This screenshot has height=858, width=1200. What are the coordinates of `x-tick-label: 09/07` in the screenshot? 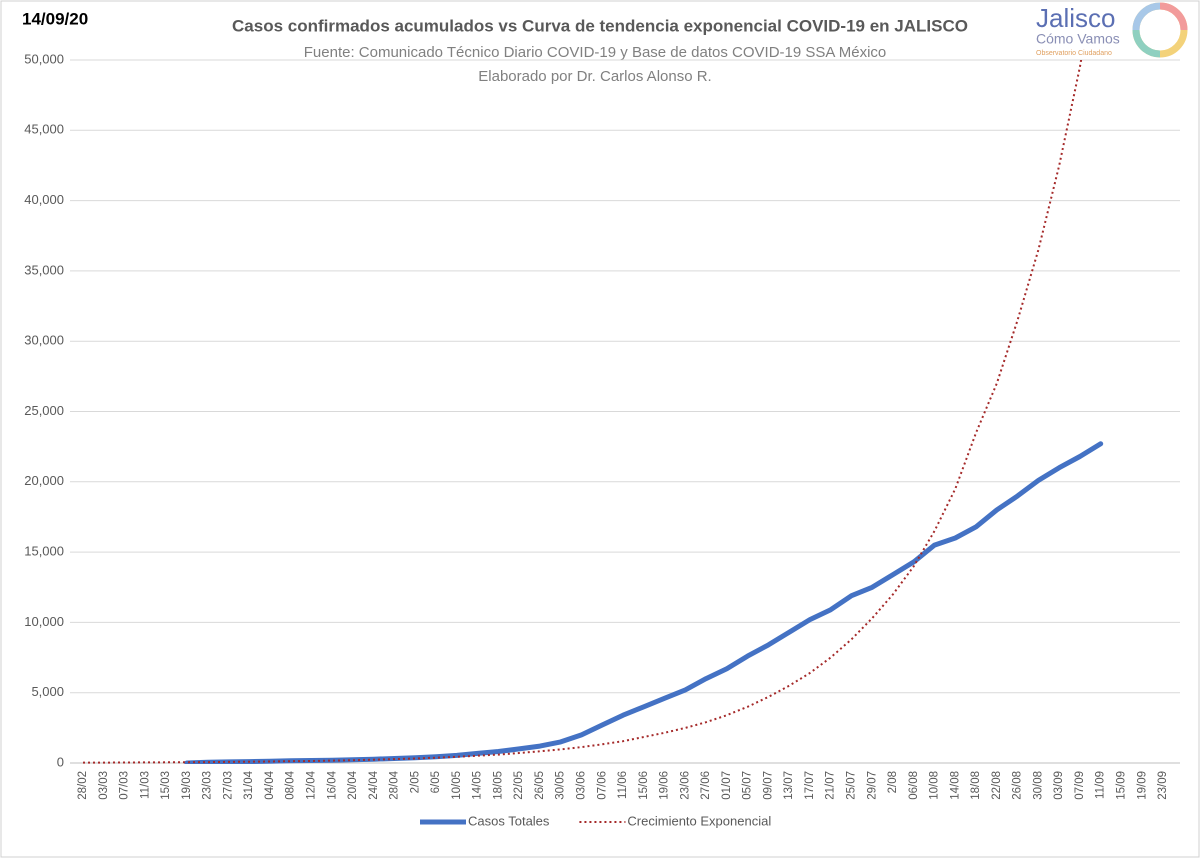 It's located at (768, 785).